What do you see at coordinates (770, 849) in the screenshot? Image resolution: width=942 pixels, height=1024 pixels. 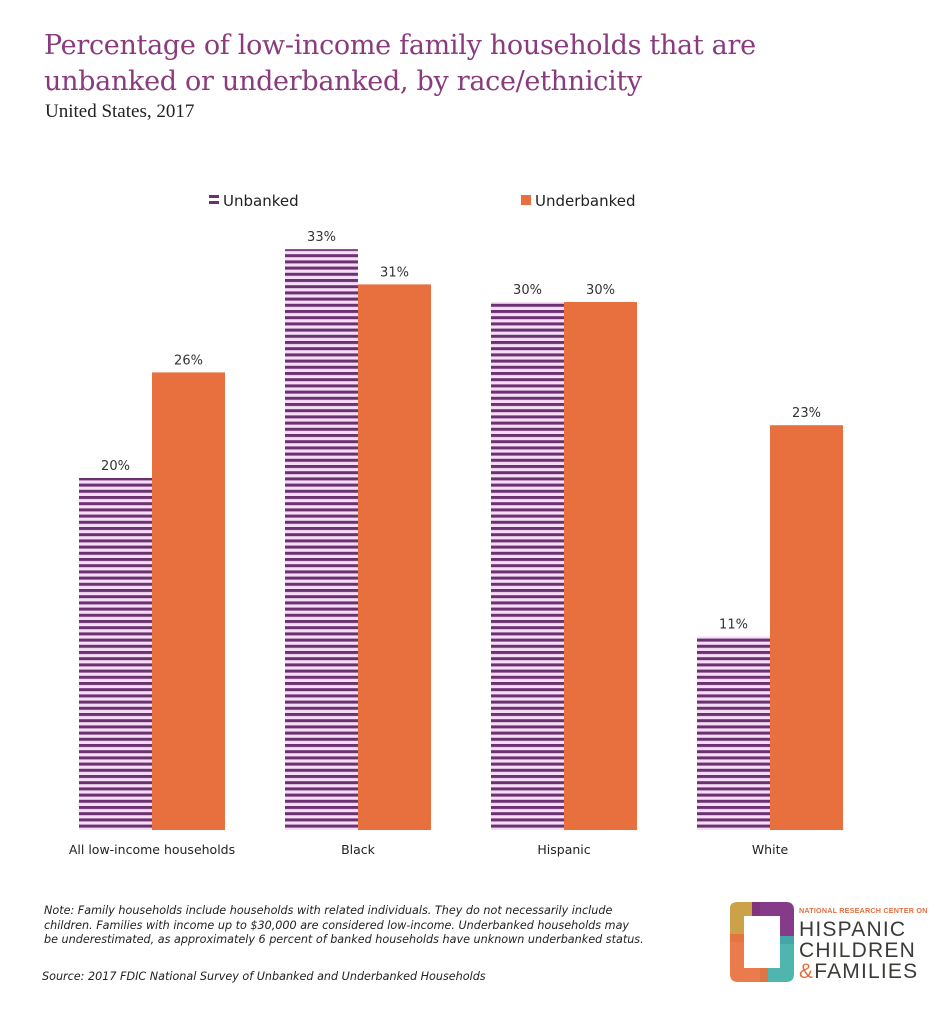 I see `category-label: White` at bounding box center [770, 849].